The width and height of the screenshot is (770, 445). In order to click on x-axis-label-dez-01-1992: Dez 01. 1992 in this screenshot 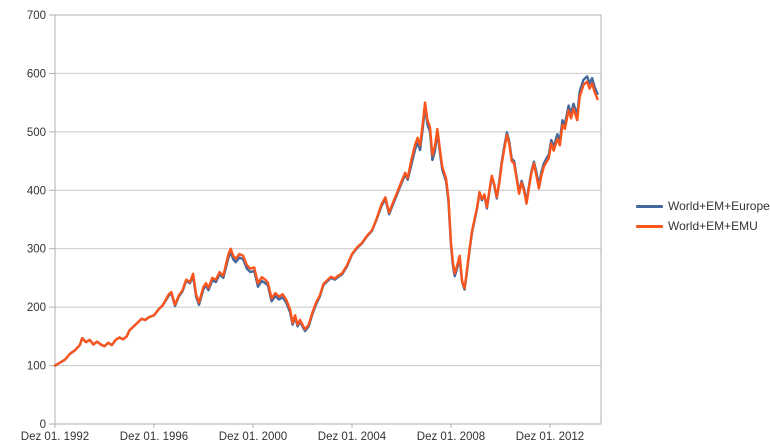, I will do `click(55, 437)`.